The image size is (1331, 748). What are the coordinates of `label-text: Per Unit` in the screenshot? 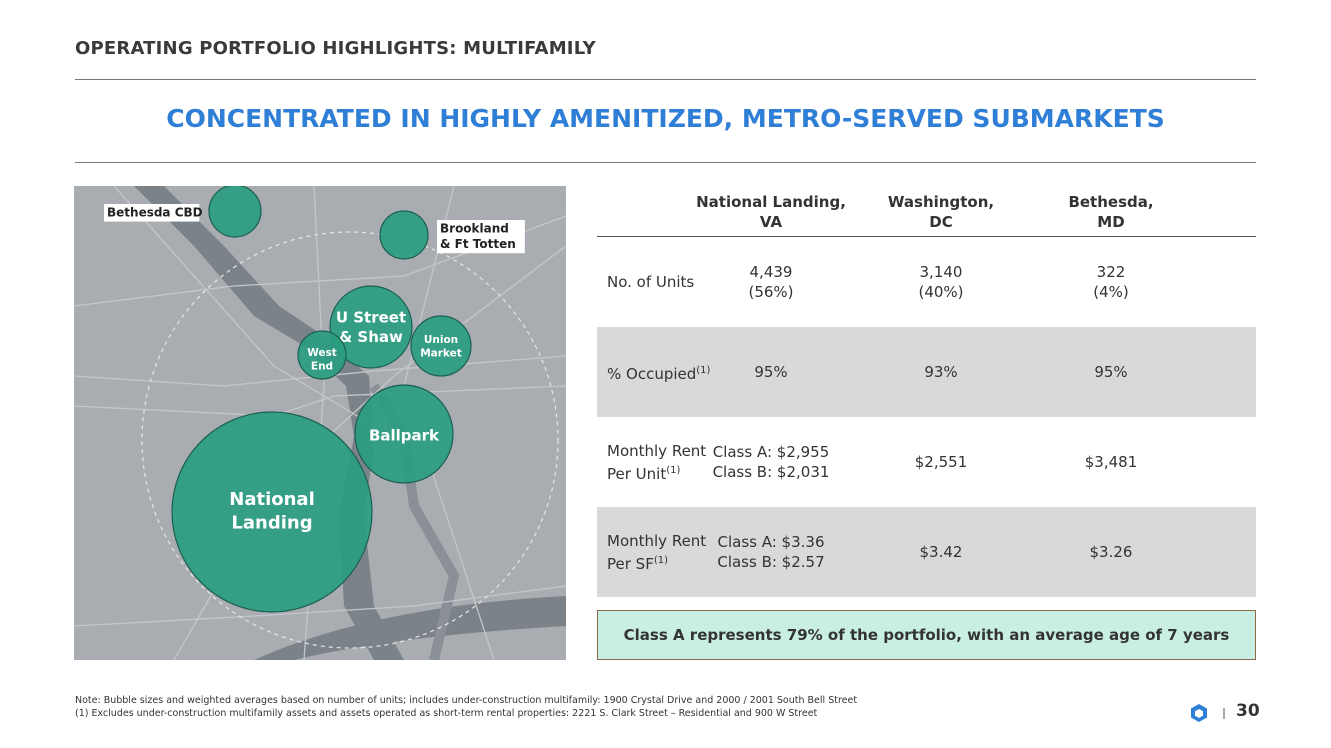 It's located at (637, 473).